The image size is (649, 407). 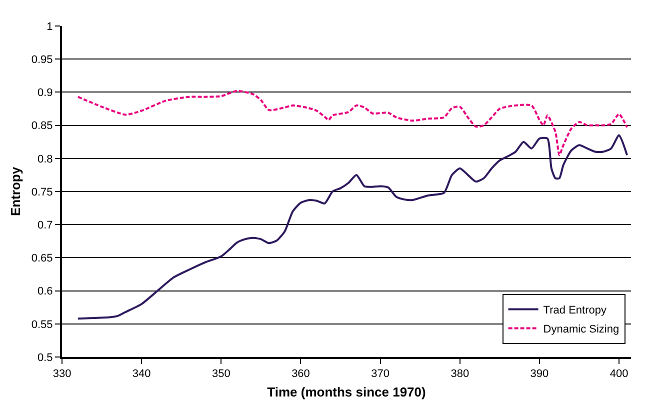 I want to click on x-tick-label: 360, so click(x=301, y=374).